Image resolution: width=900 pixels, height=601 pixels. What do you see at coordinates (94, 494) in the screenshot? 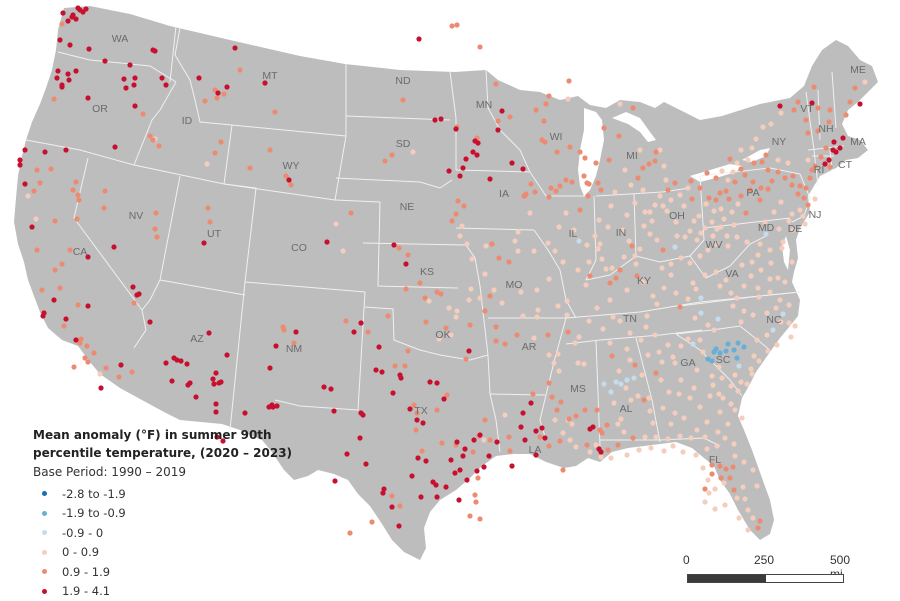
I see `legend-item-label: -2.8 to -1.9` at bounding box center [94, 494].